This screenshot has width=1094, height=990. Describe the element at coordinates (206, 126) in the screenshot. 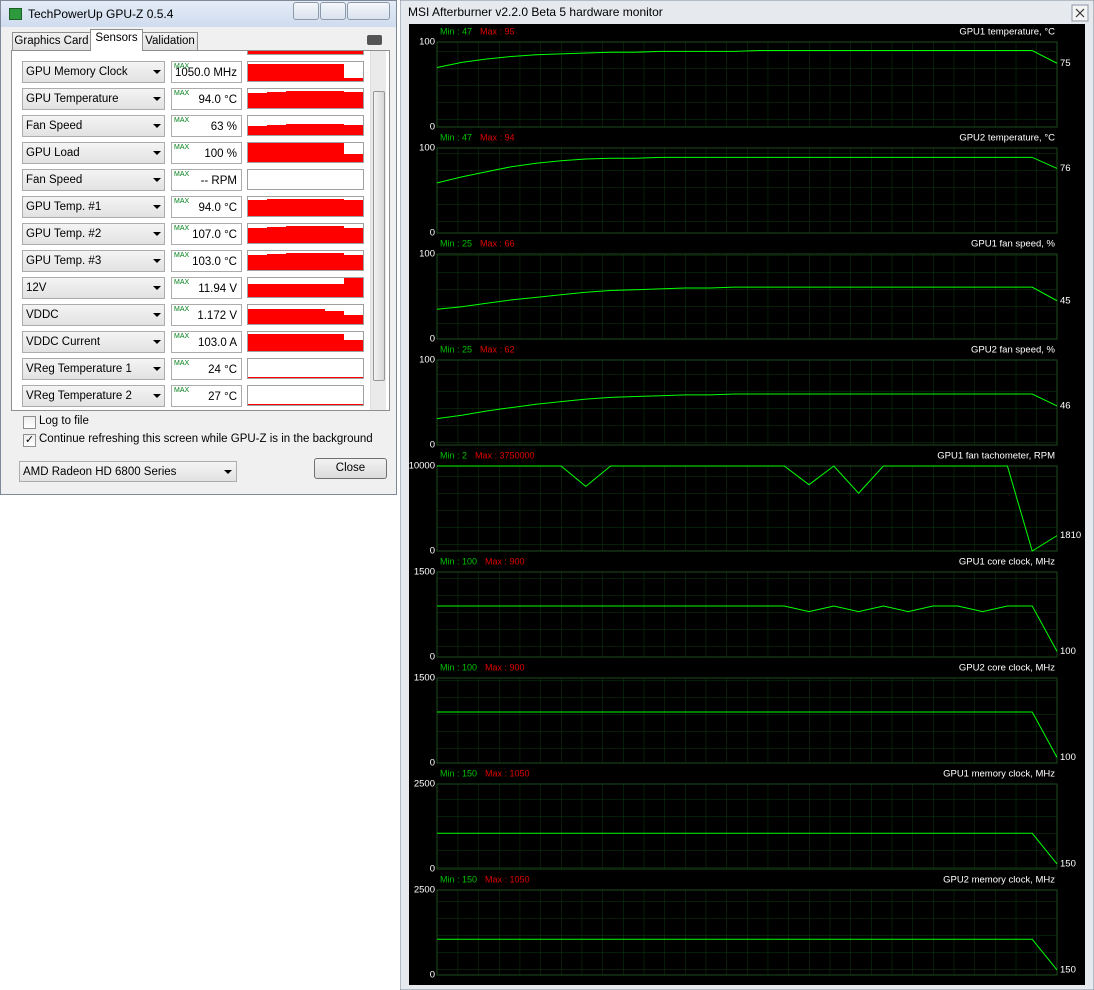

I see `sensor-value-box: MAX 63 %` at that location.